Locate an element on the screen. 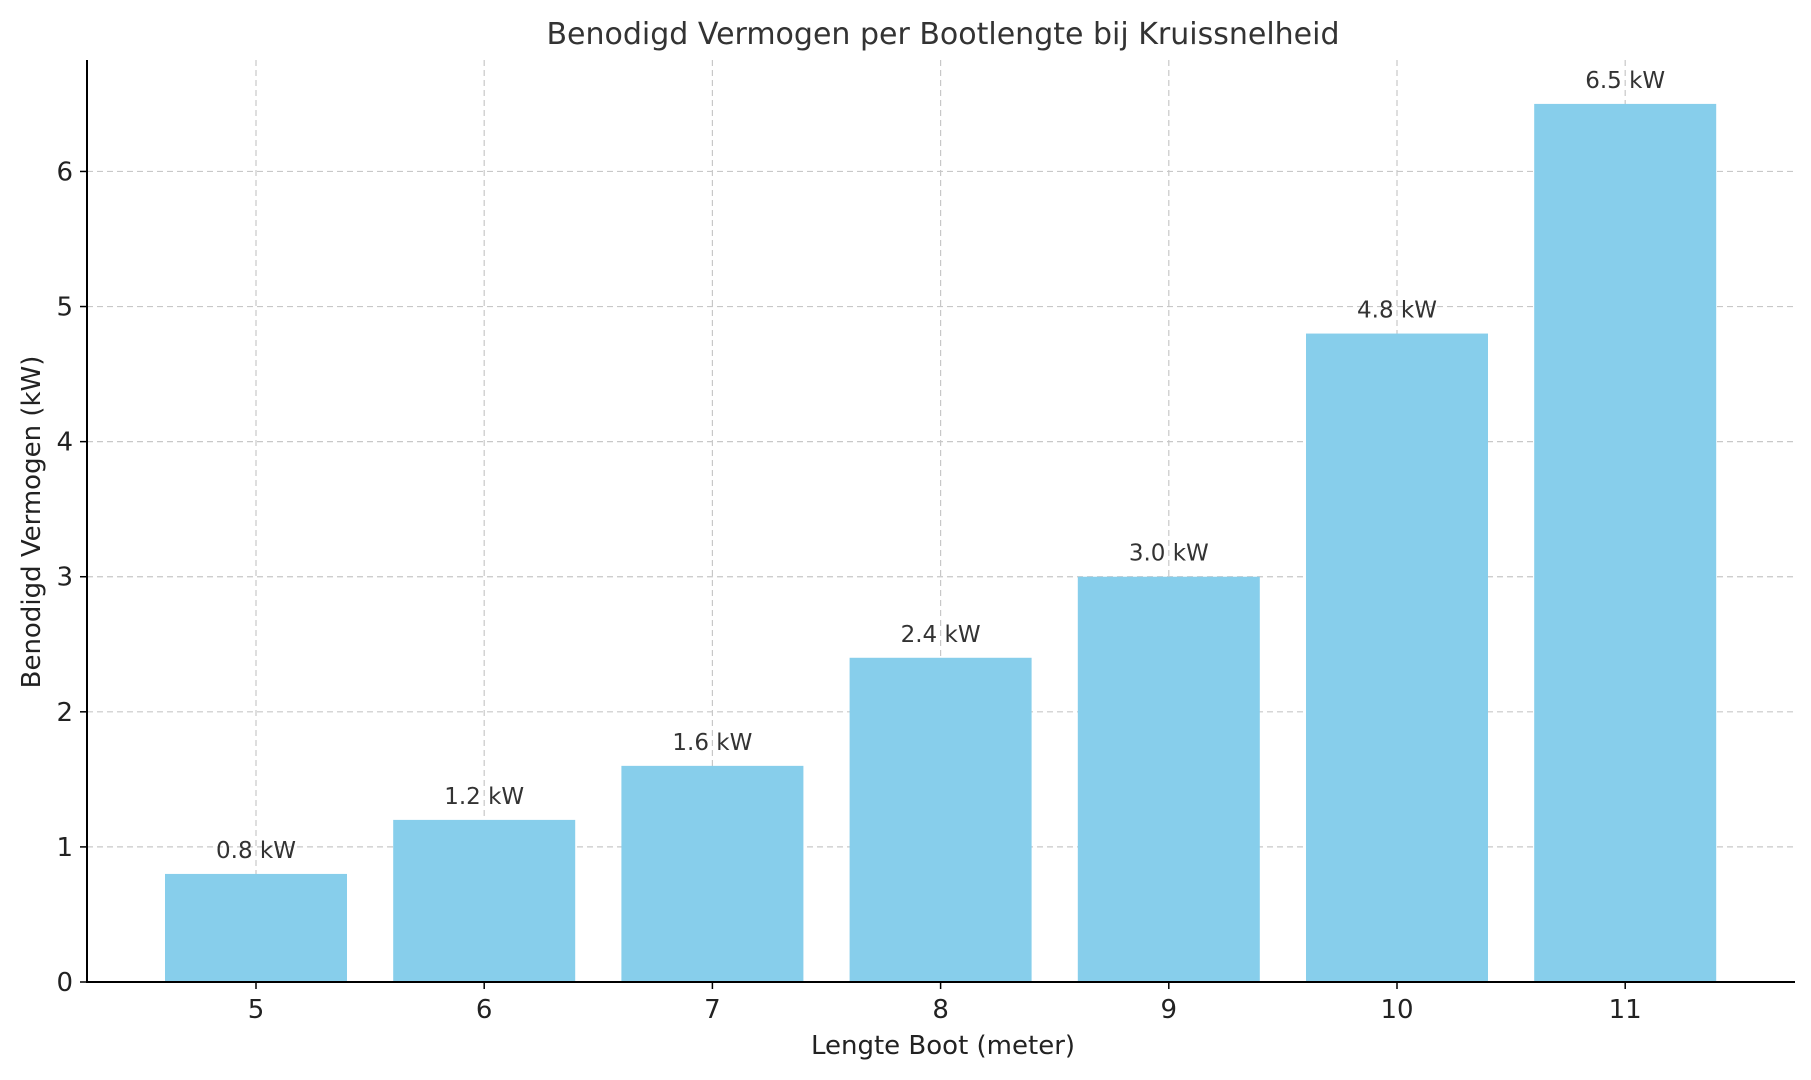 The height and width of the screenshot is (1080, 1811). y-tick-label: 0 is located at coordinates (64, 983).